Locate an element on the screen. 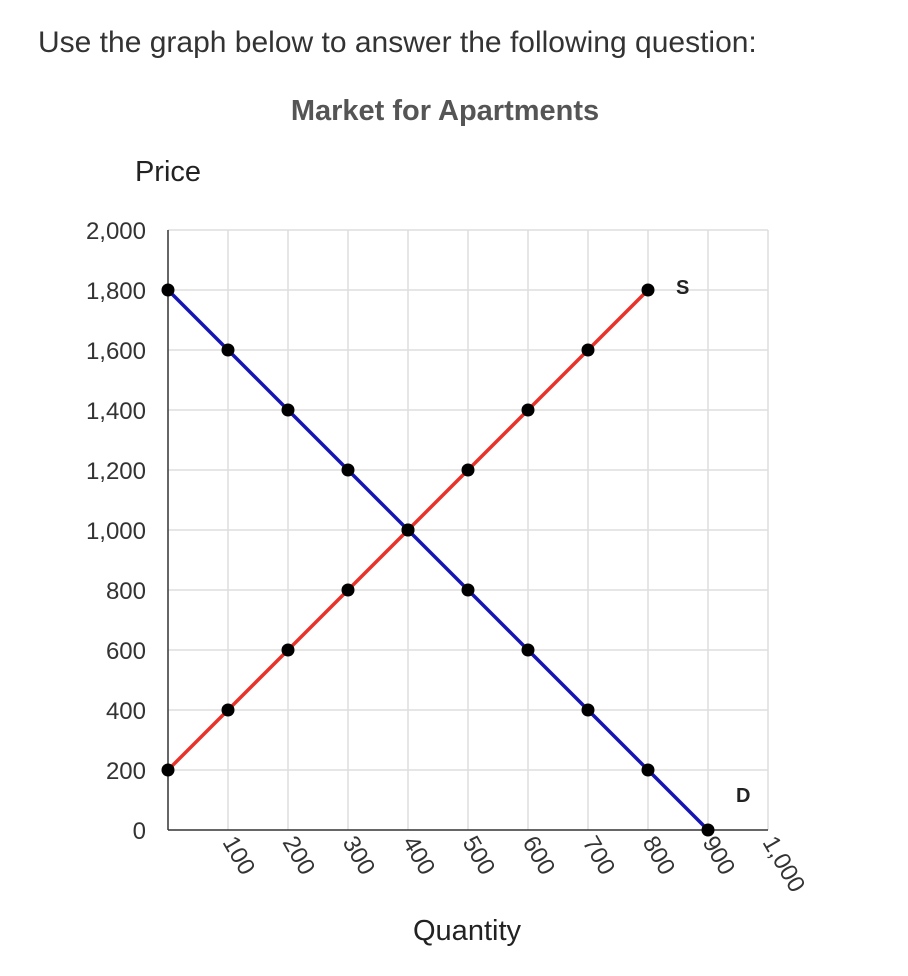 The image size is (908, 976). x-tick-label: 500 is located at coordinates (478, 856).